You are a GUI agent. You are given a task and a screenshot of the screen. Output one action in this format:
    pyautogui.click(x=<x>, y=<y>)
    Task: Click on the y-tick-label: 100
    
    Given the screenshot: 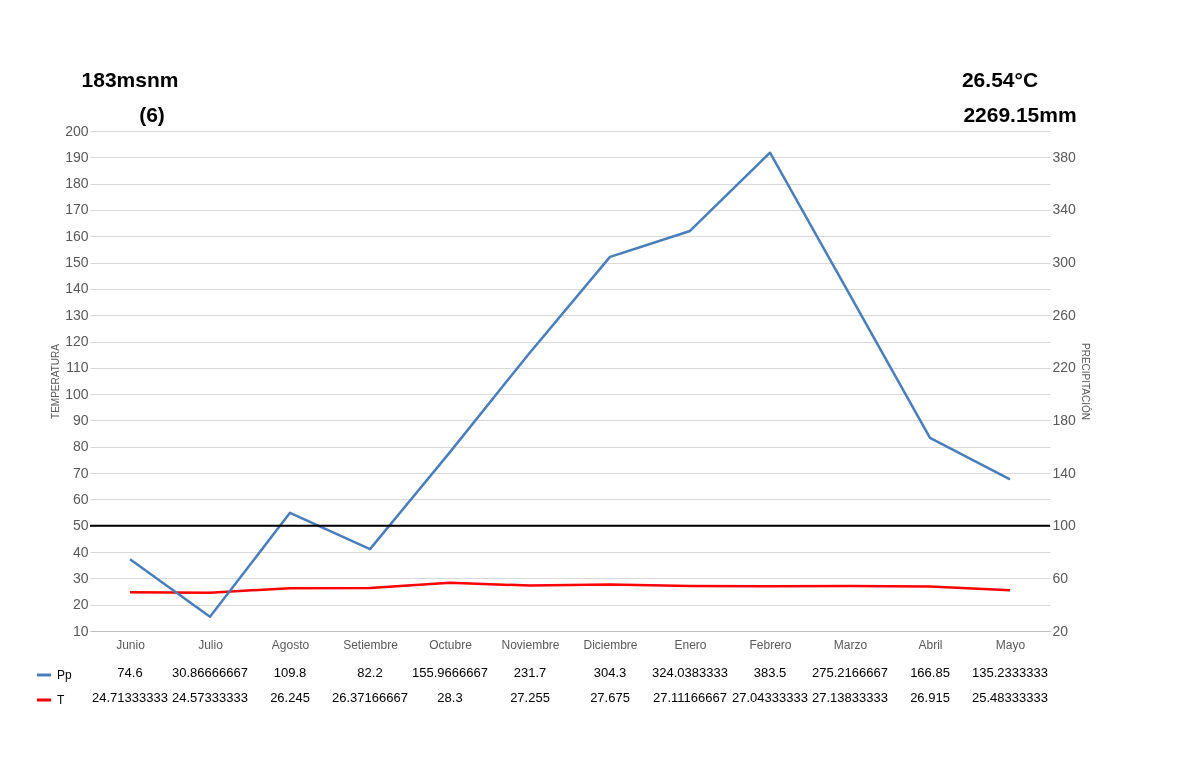 What is the action you would take?
    pyautogui.click(x=77, y=393)
    